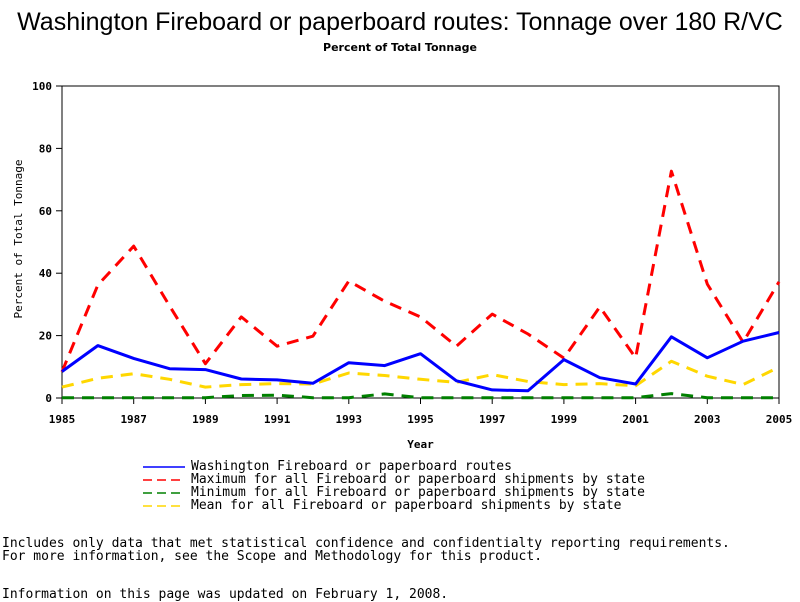  I want to click on x-tick-label: 1991, so click(277, 419).